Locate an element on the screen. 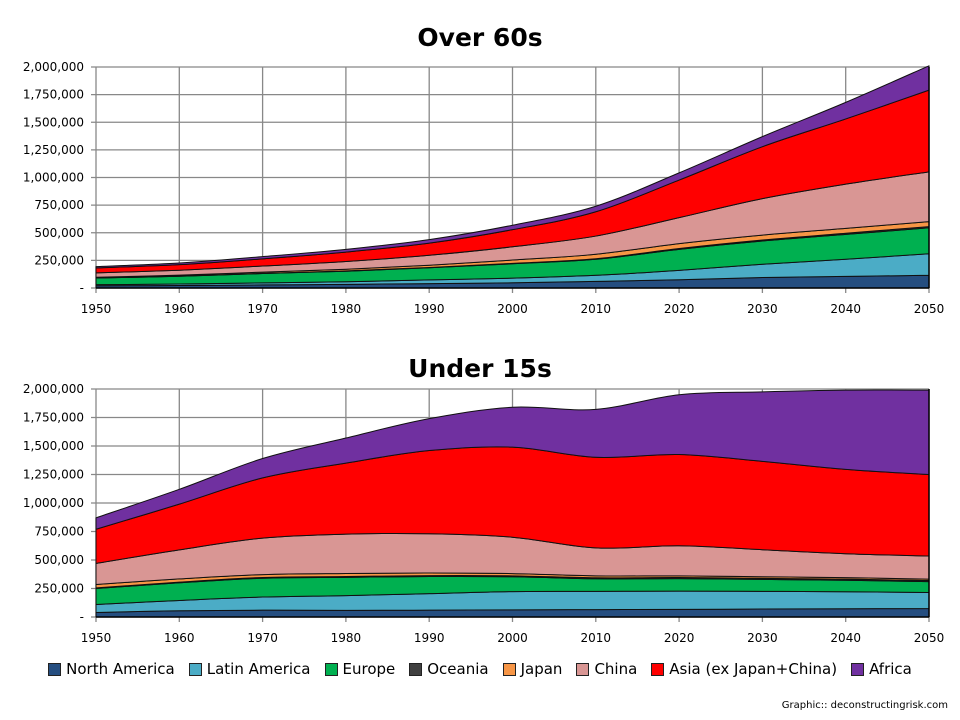 The height and width of the screenshot is (720, 960). legend-item-asia: Asia (ex Japan+China) is located at coordinates (744, 669).